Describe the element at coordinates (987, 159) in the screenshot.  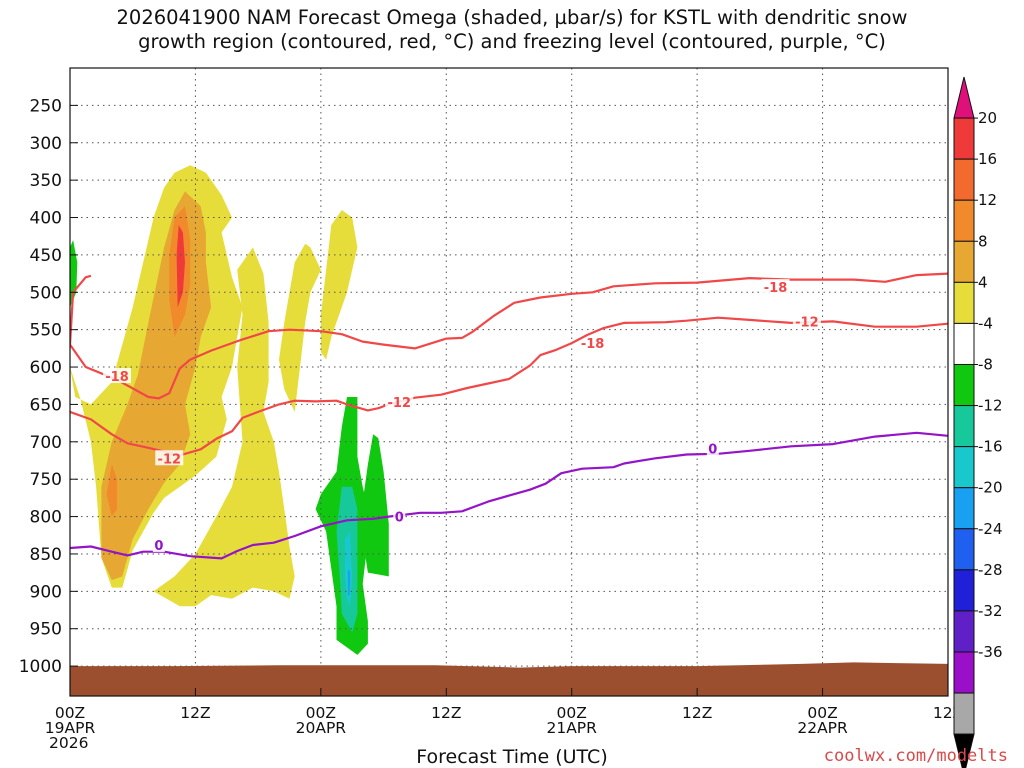
I see `colorbar-label: 16` at that location.